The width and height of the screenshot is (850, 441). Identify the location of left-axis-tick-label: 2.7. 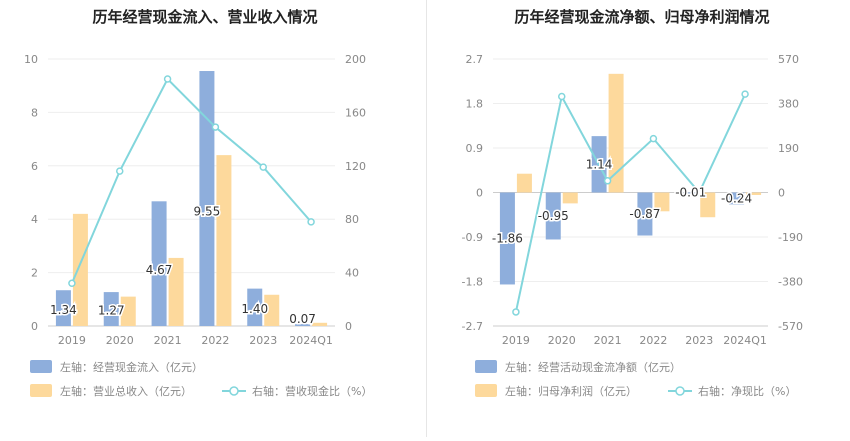
(475, 59).